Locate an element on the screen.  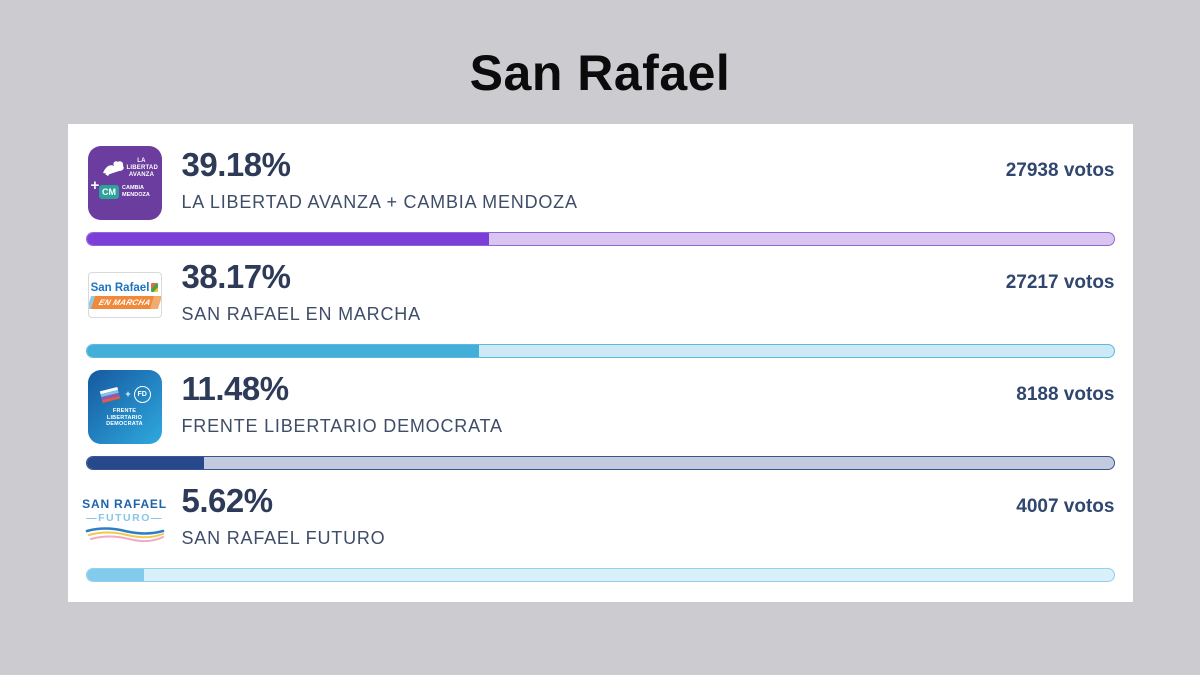
san-rafael-en-marcha-logo: San Rafael EN MARCHA is located at coordinates (124, 295).